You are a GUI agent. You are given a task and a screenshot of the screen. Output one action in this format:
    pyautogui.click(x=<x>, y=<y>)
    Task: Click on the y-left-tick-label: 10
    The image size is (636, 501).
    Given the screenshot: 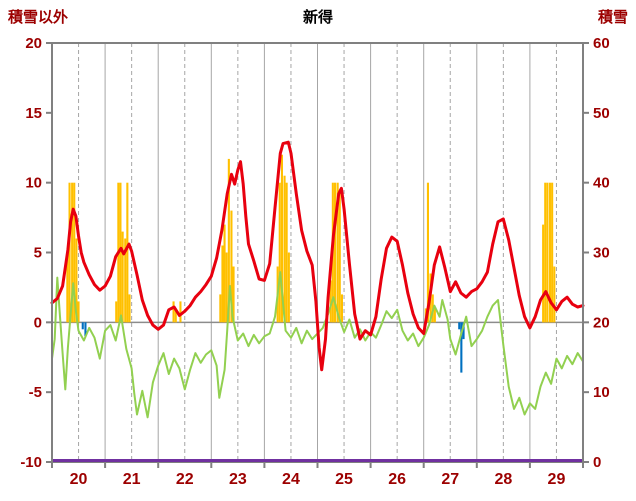 What is the action you would take?
    pyautogui.click(x=33, y=183)
    